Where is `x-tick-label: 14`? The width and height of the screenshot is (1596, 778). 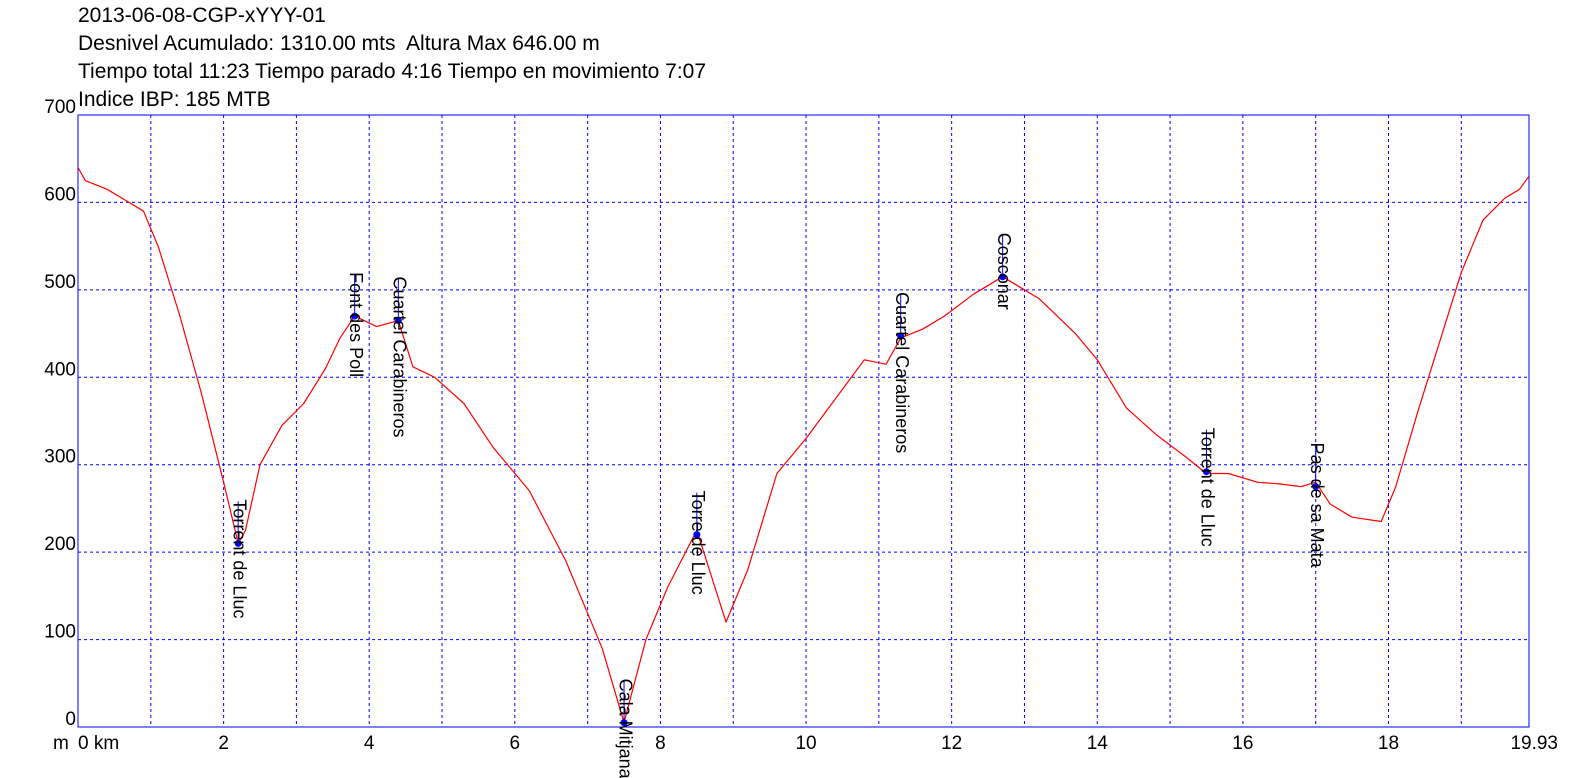
x-tick-label: 14 is located at coordinates (1098, 743).